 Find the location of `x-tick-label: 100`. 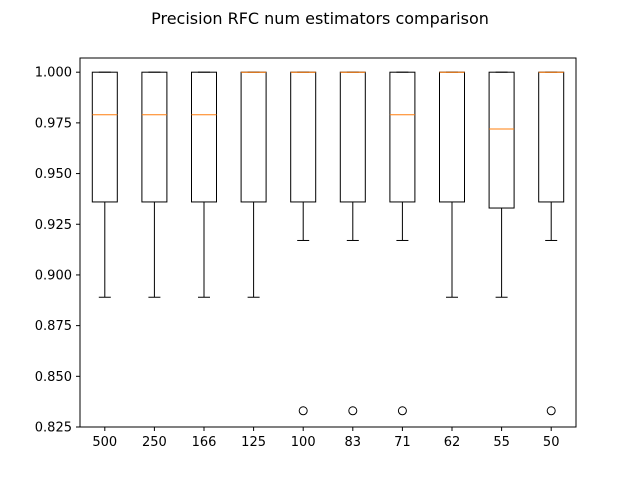

x-tick-label: 100 is located at coordinates (303, 442).